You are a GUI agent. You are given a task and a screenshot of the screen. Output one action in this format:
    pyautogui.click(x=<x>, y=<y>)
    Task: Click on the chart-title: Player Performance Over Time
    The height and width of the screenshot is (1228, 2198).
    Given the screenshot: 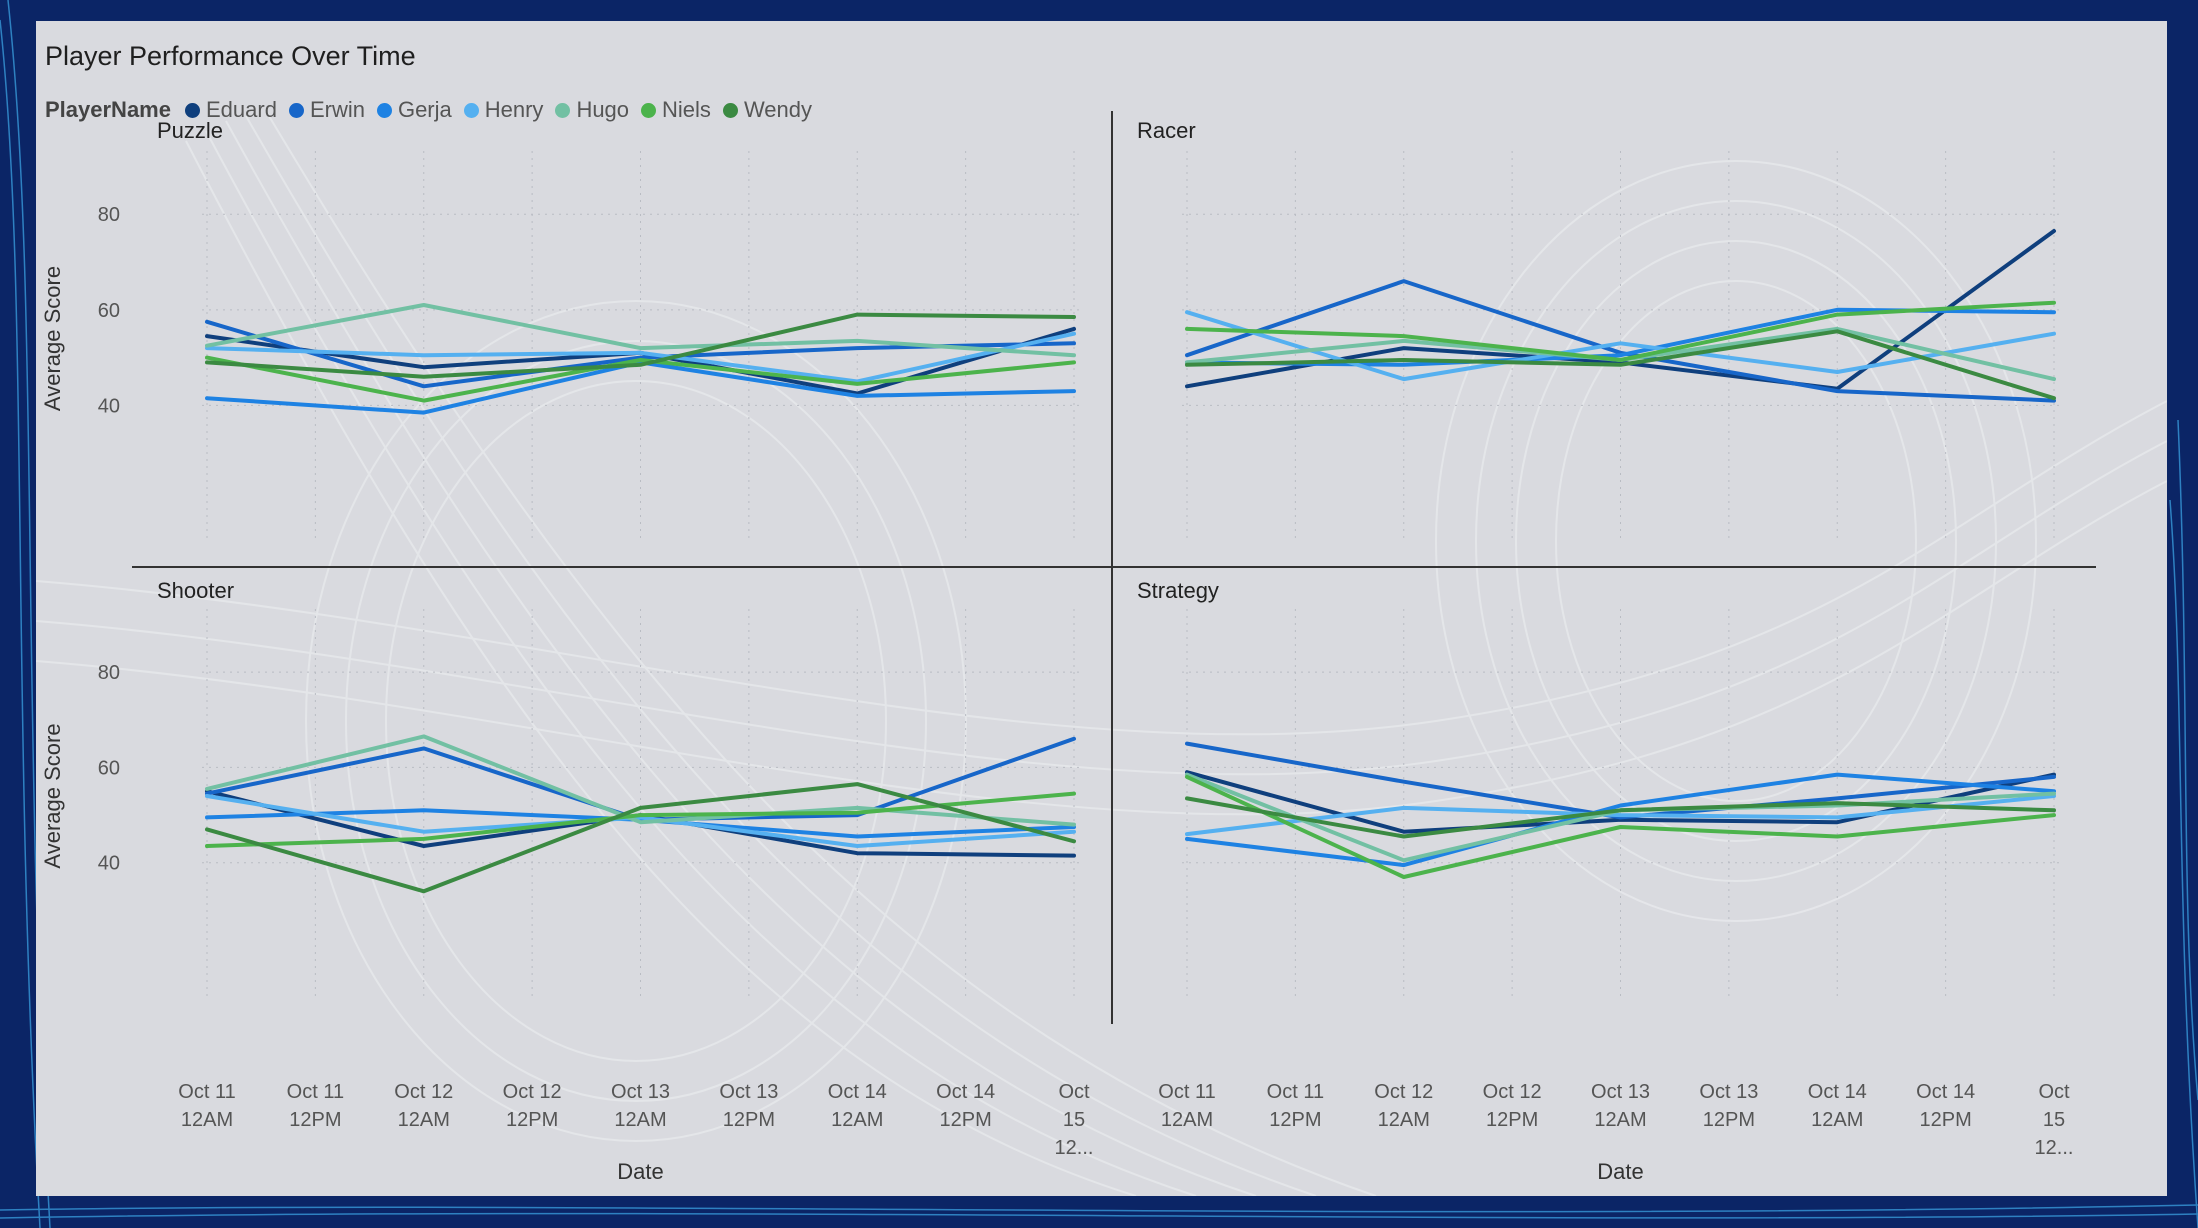 What is the action you would take?
    pyautogui.click(x=230, y=56)
    